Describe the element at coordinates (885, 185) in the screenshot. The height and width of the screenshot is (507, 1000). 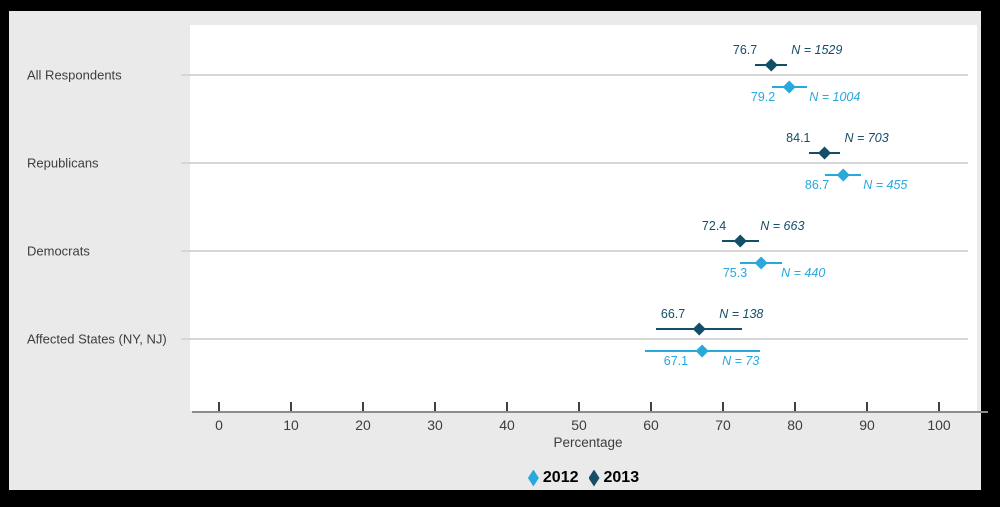
I see `n-label-2012: N = 455` at that location.